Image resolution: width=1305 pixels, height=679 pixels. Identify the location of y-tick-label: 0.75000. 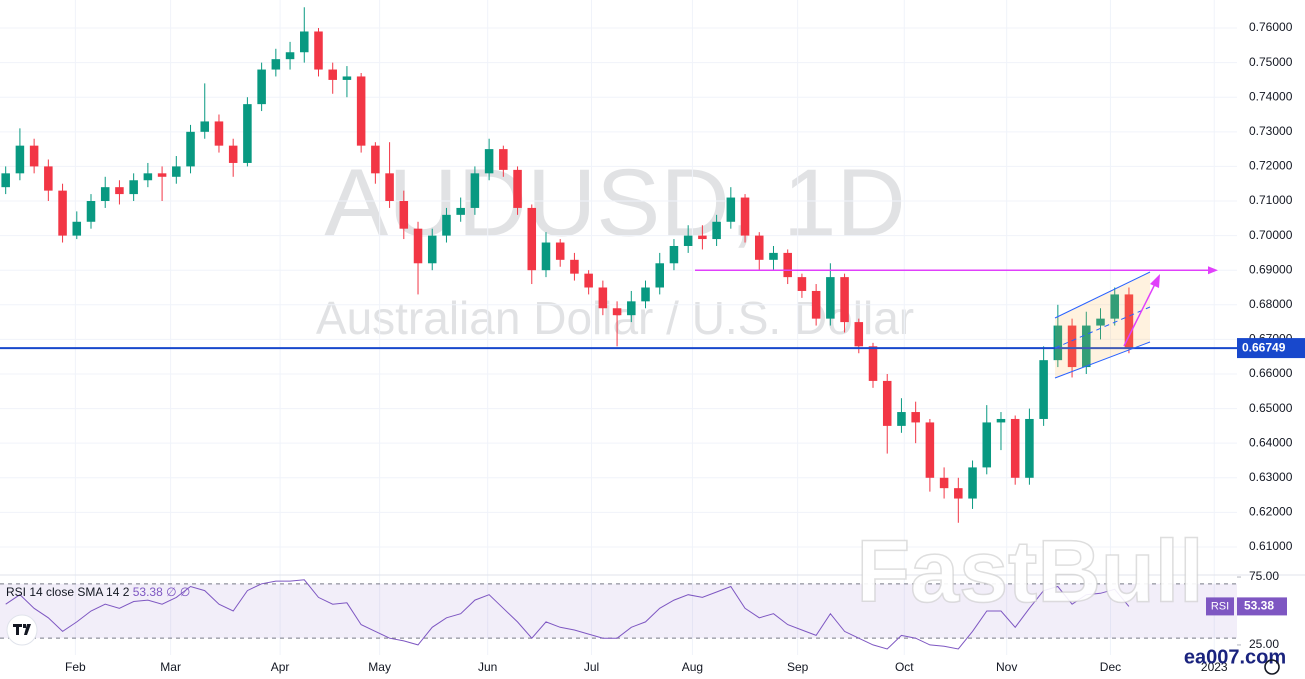
(1271, 62).